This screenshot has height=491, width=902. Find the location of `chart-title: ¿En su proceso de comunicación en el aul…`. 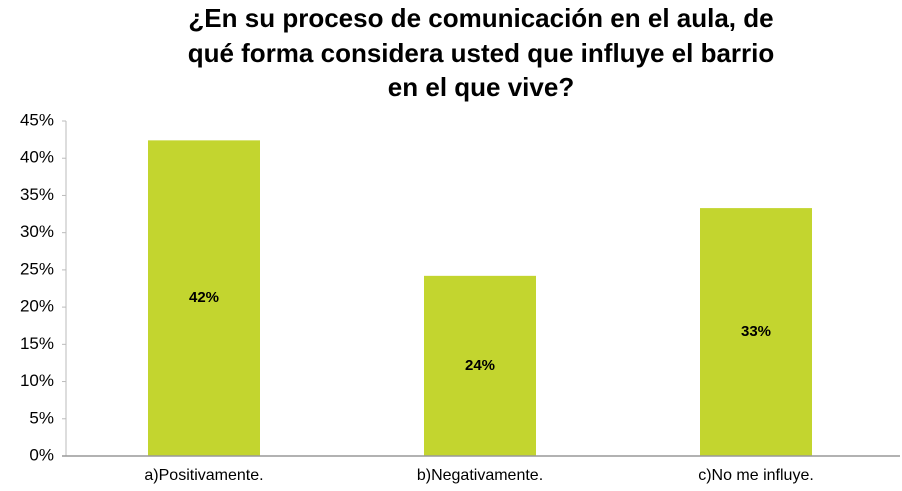

chart-title: ¿En su proceso de comunicación en el aul… is located at coordinates (480, 18).